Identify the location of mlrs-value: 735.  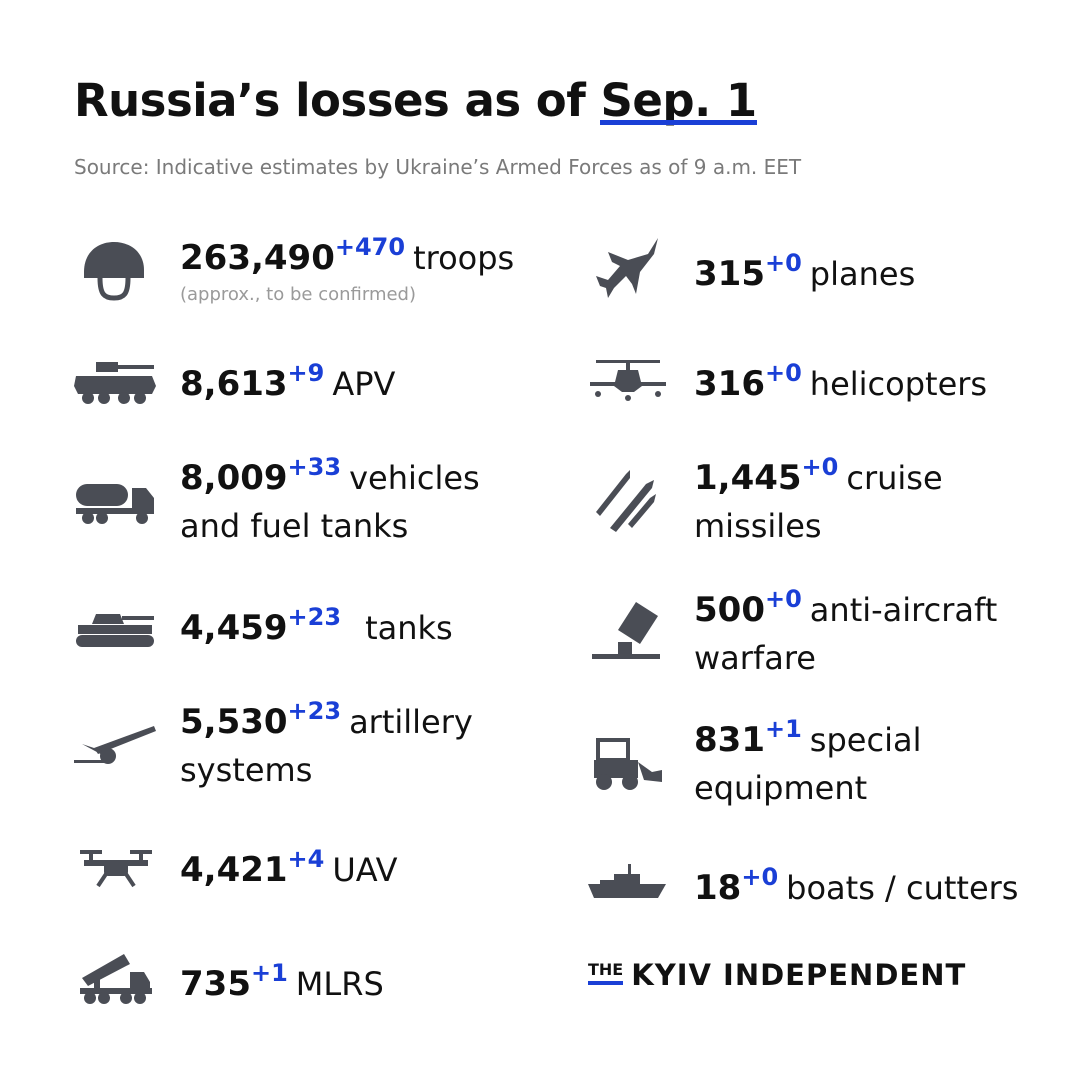
(215, 984).